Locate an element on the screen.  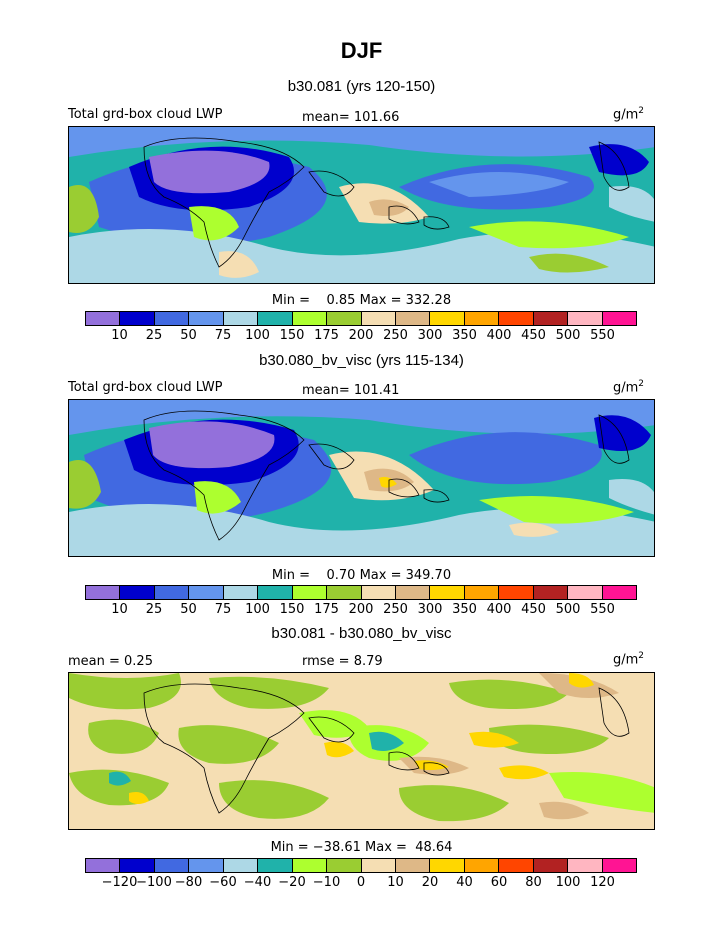
panel-1-coastlines is located at coordinates (386, 202).